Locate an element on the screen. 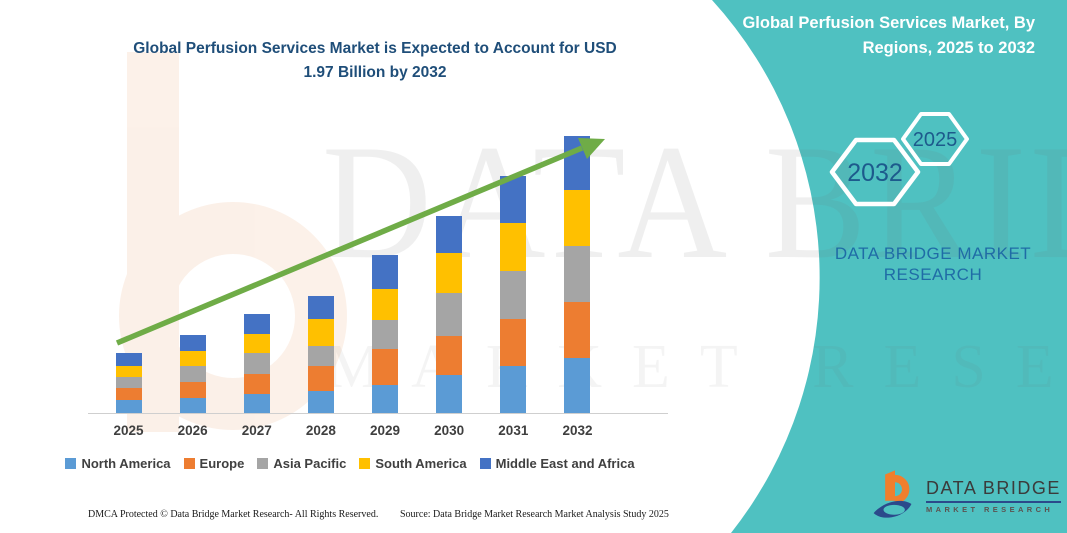 The image size is (1067, 533). bar-segment-2026-north-america is located at coordinates (192, 405).